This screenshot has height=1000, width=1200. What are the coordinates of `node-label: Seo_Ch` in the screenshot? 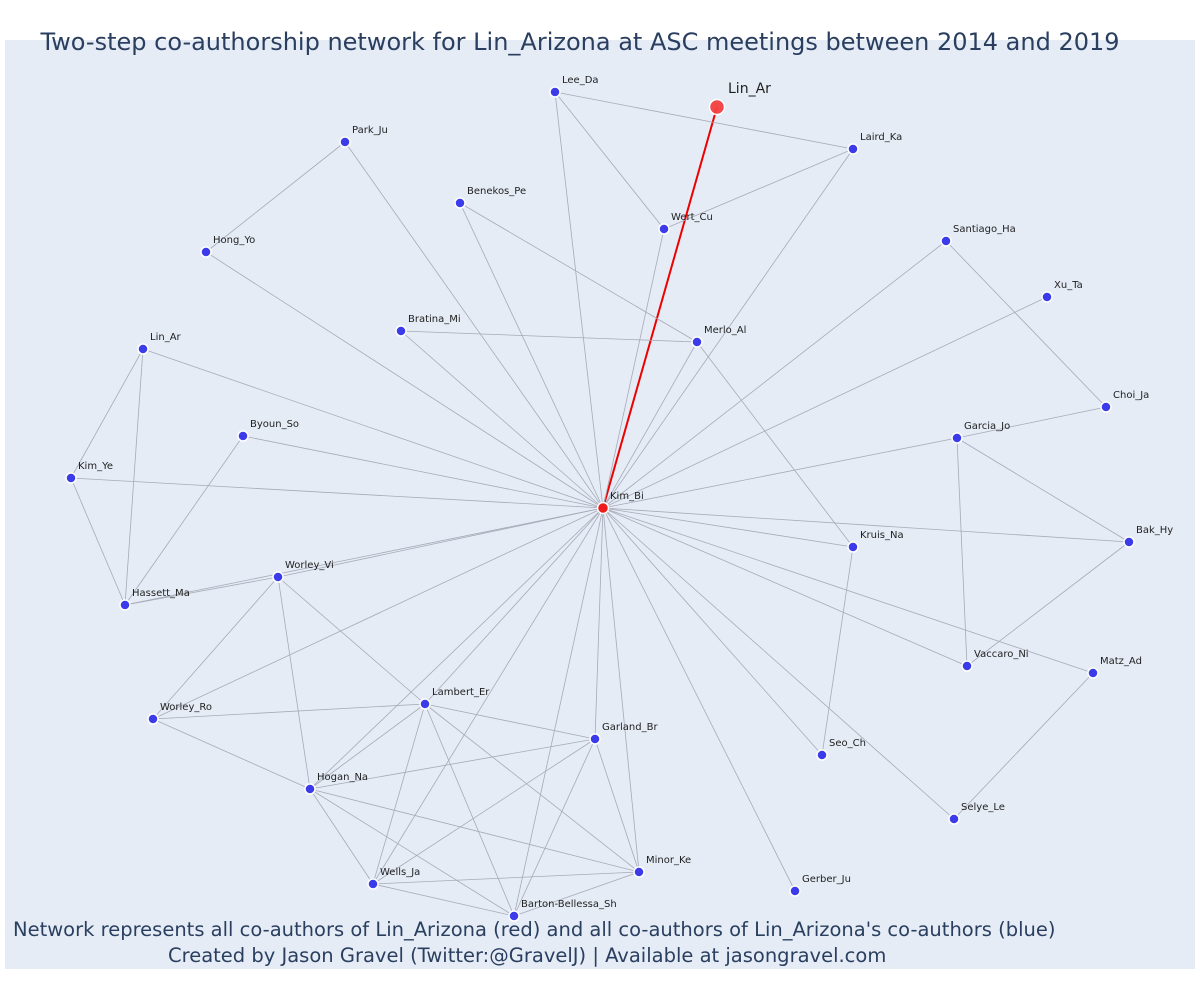 It's located at (847, 743).